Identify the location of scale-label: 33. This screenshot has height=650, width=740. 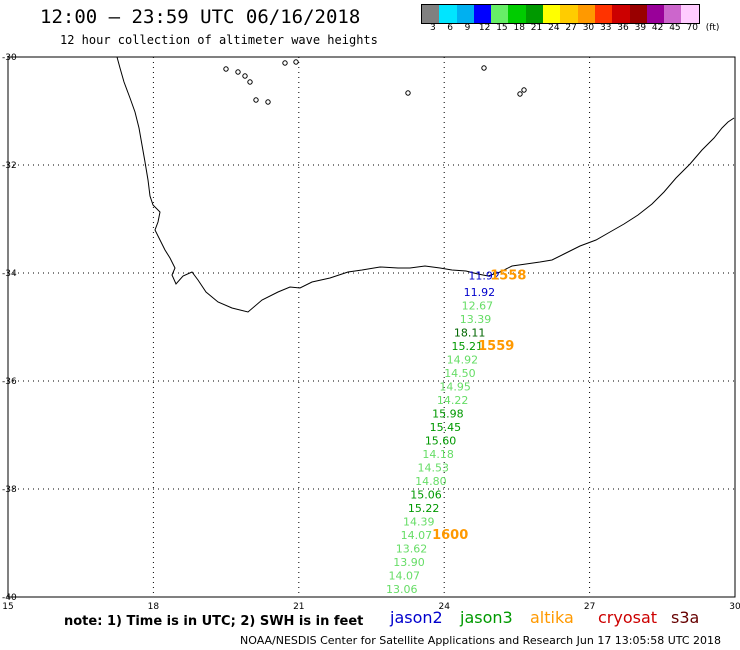
(606, 28).